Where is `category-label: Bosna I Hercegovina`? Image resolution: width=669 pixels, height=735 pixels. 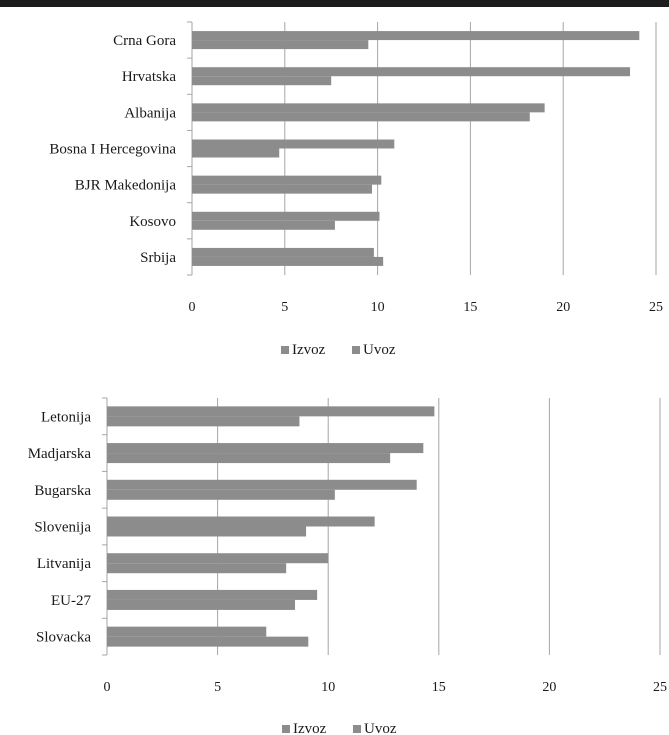 category-label: Bosna I Hercegovina is located at coordinates (112, 150).